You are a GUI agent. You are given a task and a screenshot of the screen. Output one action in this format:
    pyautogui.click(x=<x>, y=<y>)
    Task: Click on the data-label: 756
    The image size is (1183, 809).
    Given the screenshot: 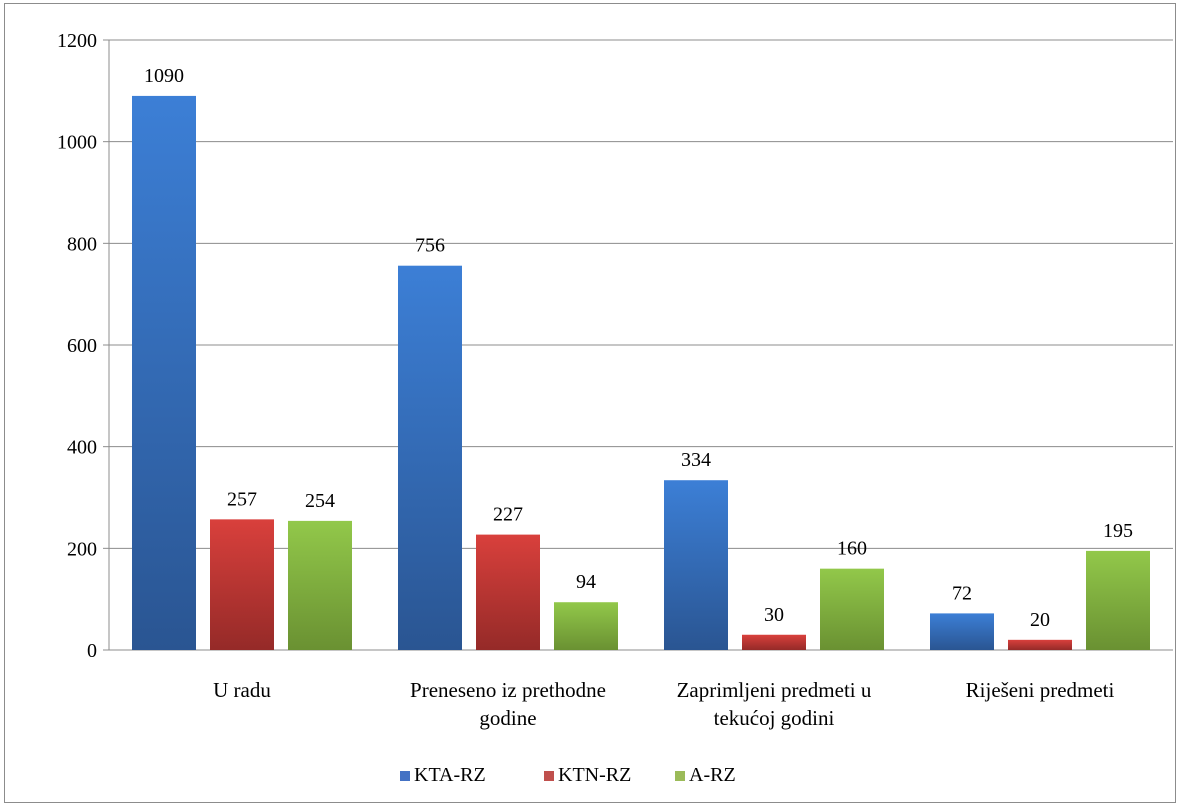 What is the action you would take?
    pyautogui.click(x=430, y=246)
    